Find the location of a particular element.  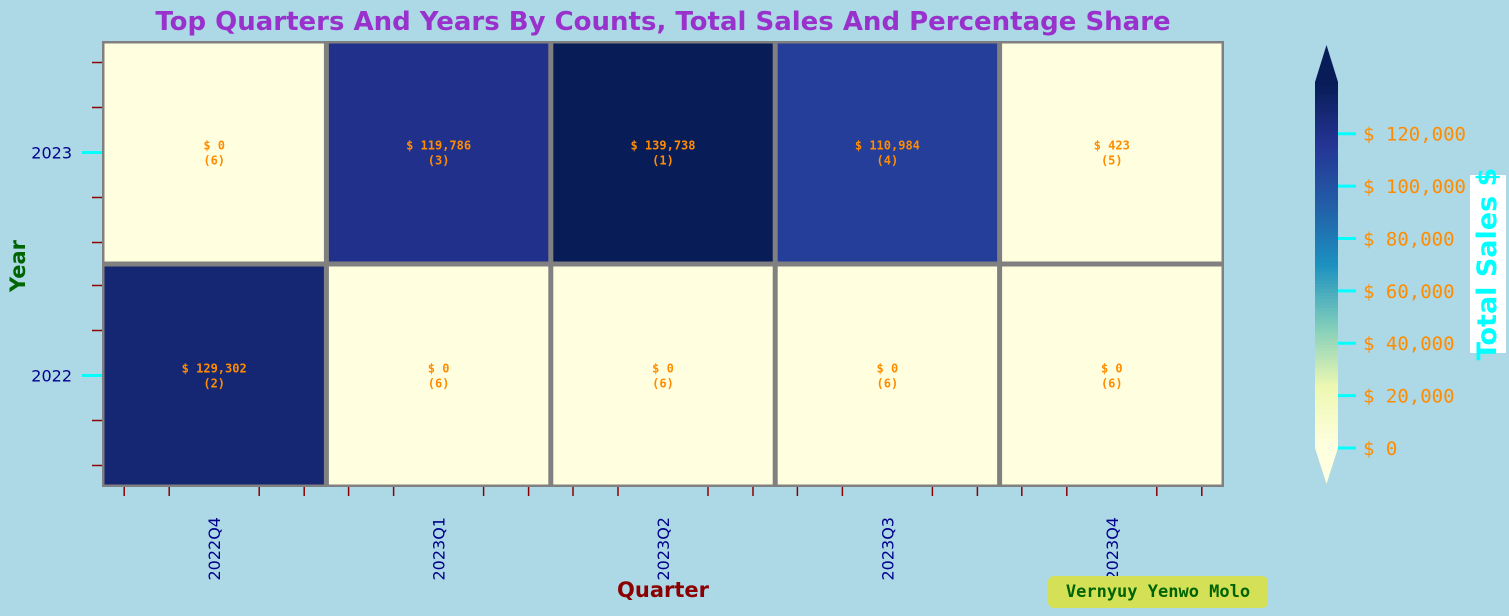

cell-rank-label: (2) is located at coordinates (214, 384).